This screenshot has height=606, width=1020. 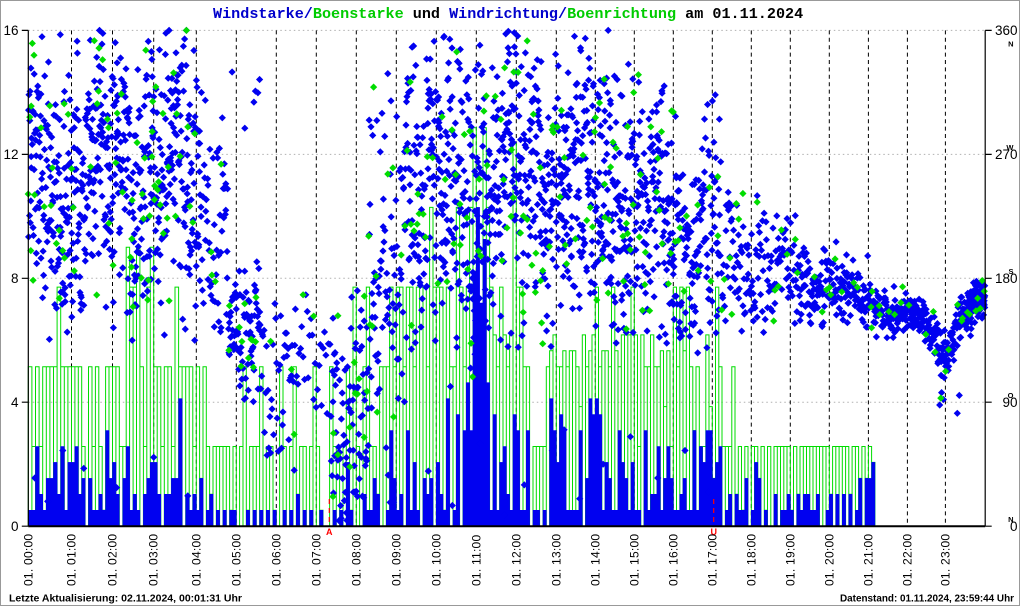 I want to click on svg-text: am 01.11.2024, so click(x=739, y=14).